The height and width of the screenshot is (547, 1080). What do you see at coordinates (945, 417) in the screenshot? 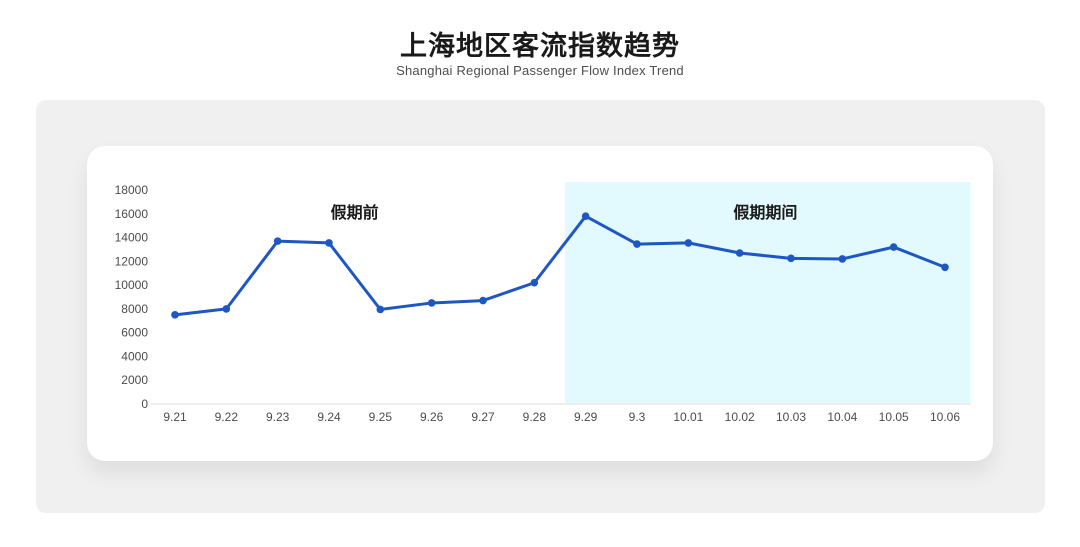
I see `x-axis-label: 10.06` at bounding box center [945, 417].